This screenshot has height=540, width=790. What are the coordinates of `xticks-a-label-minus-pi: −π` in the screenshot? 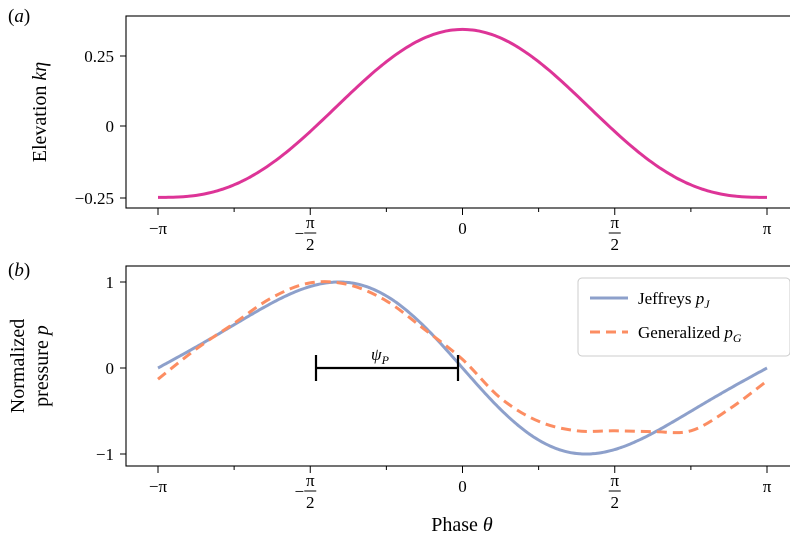 It's located at (158, 228).